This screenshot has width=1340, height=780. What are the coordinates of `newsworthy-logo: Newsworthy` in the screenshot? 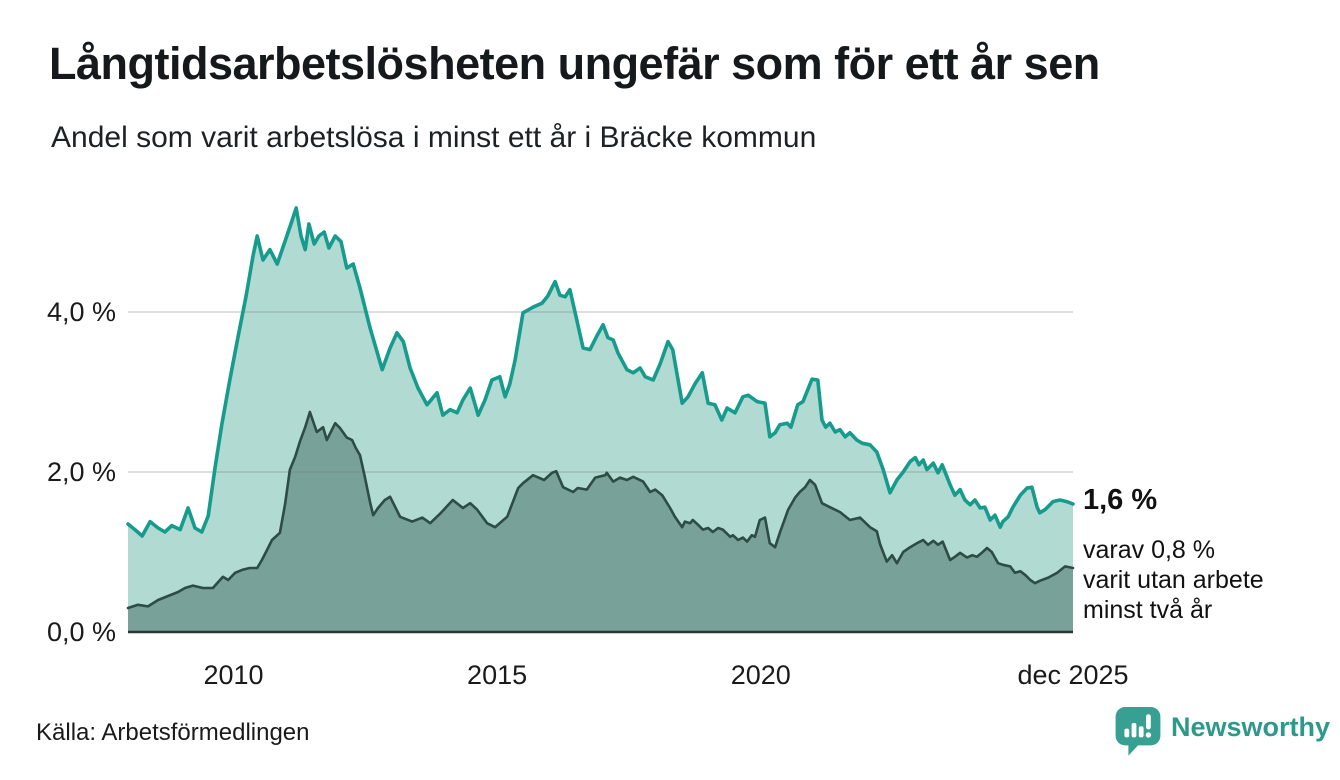 It's located at (1222, 731).